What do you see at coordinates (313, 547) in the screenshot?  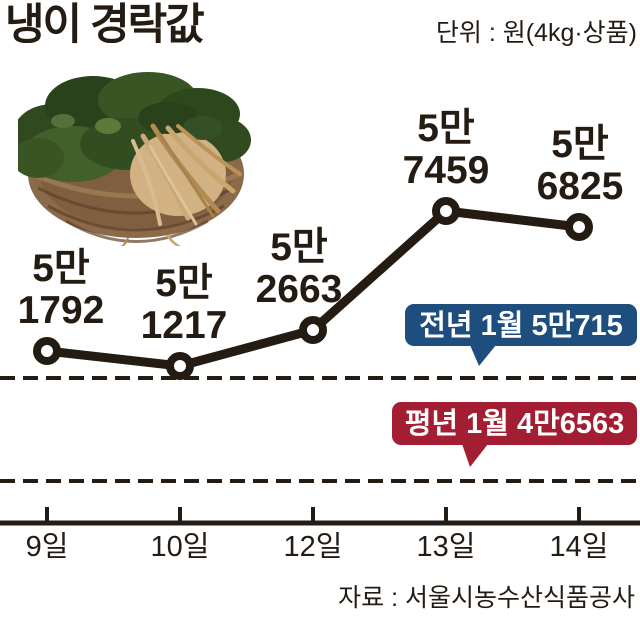 I see `x-tick-label: 12일` at bounding box center [313, 547].